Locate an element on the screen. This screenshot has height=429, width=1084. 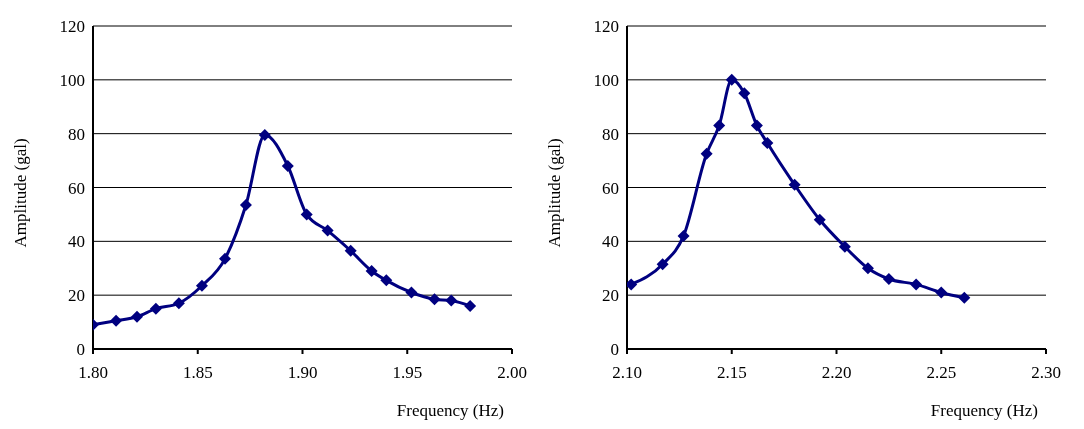
x-tick-label: 1.95 is located at coordinates (407, 373).